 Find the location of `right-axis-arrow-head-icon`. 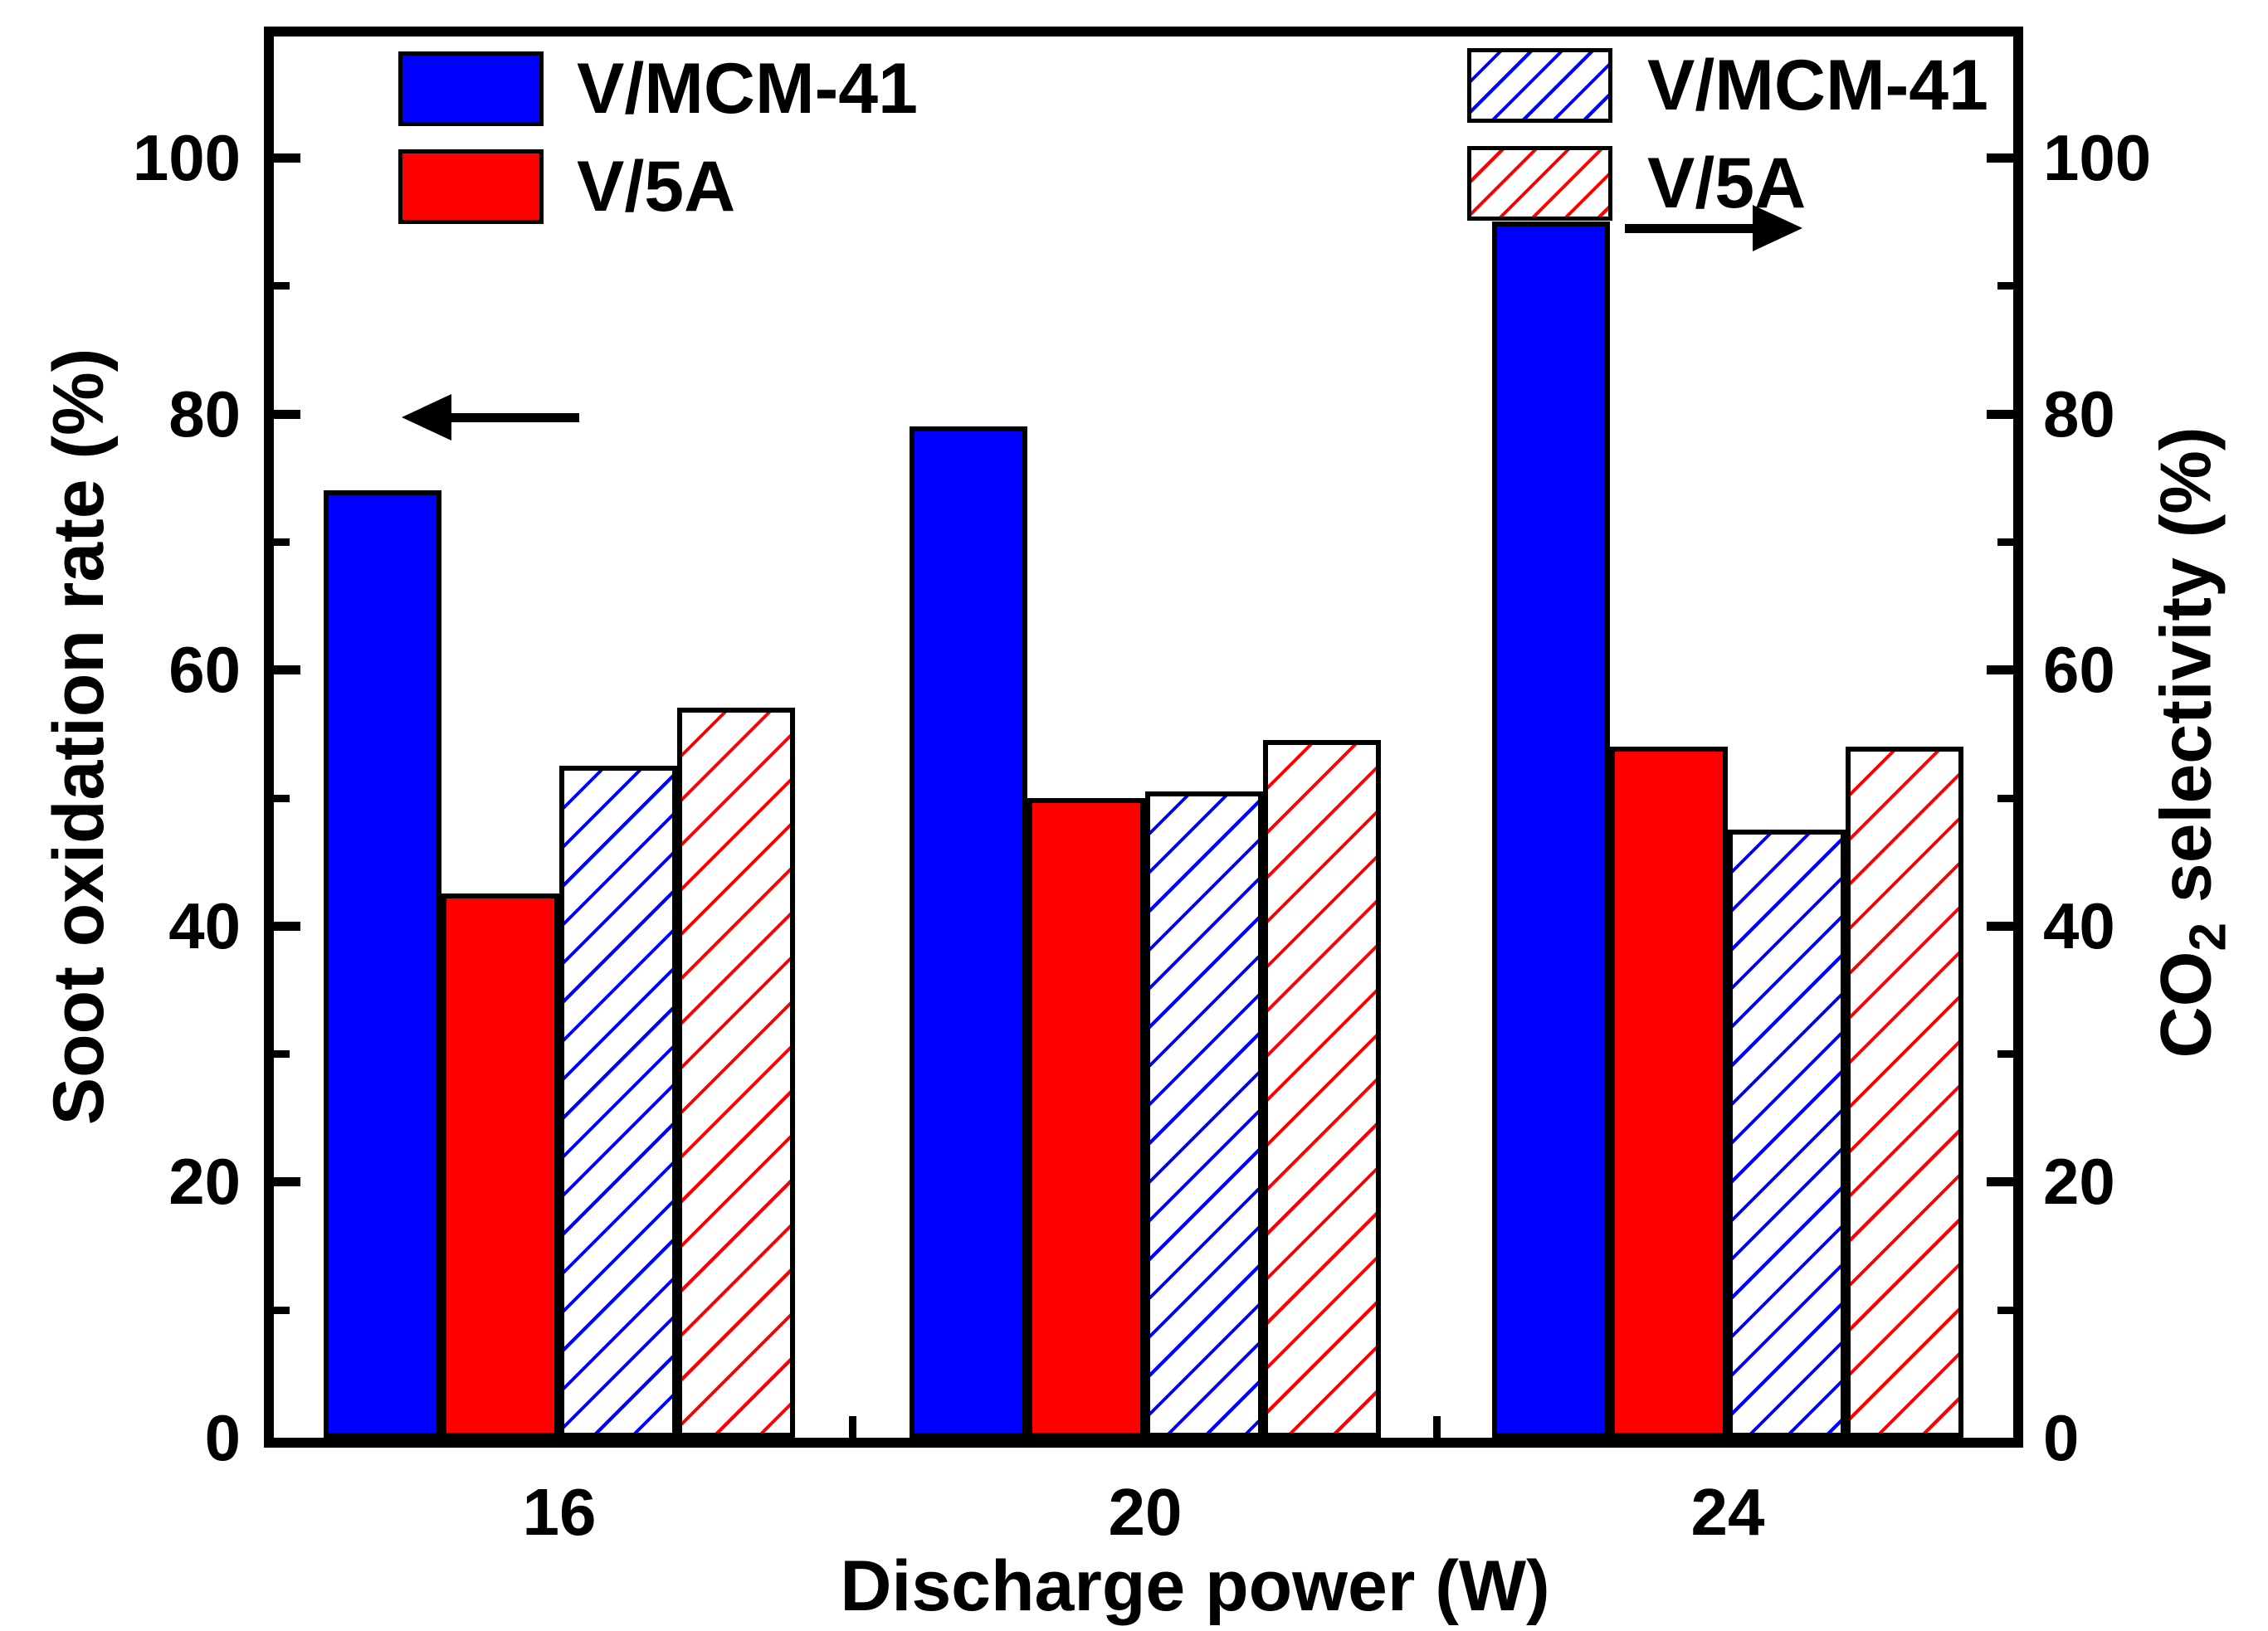

right-axis-arrow-head-icon is located at coordinates (1777, 228).